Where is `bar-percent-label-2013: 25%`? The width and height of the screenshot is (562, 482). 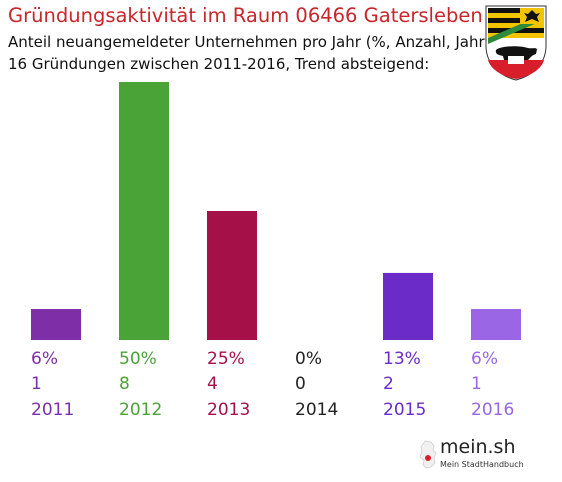
bar-percent-label-2013: 25% is located at coordinates (226, 359).